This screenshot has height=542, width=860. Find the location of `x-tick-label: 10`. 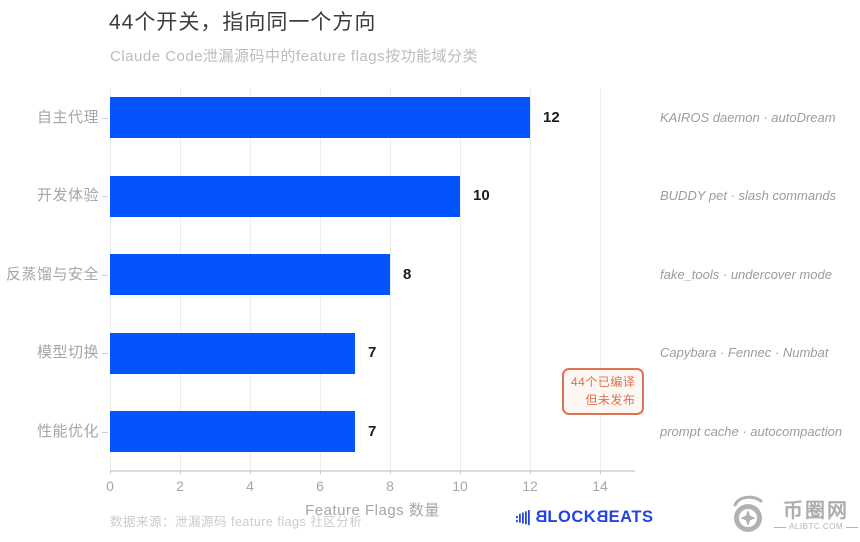

x-tick-label: 10 is located at coordinates (460, 486).